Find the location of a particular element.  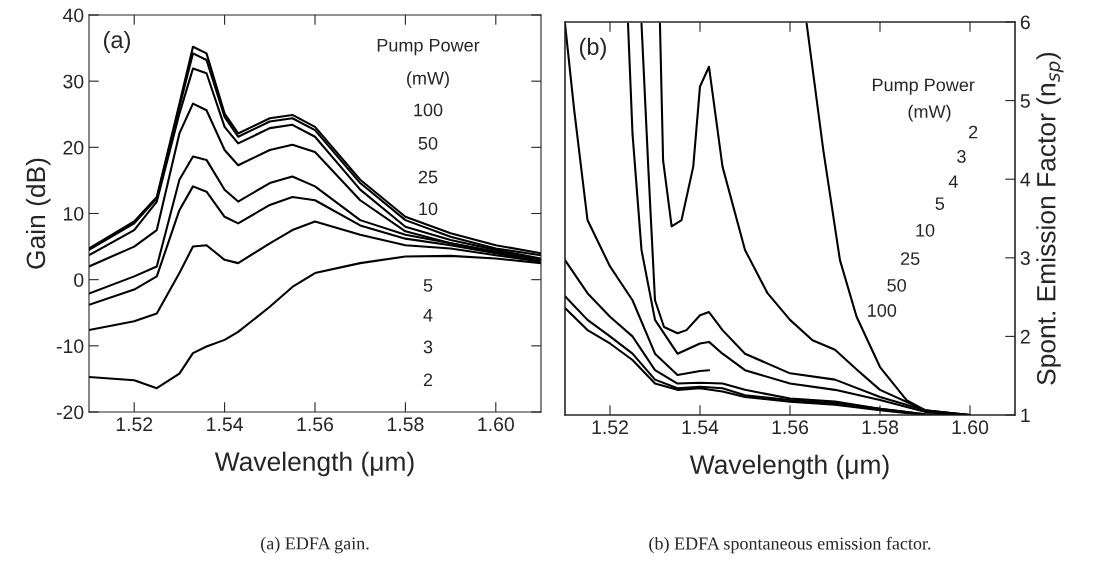

text: (a) is located at coordinates (117, 41).